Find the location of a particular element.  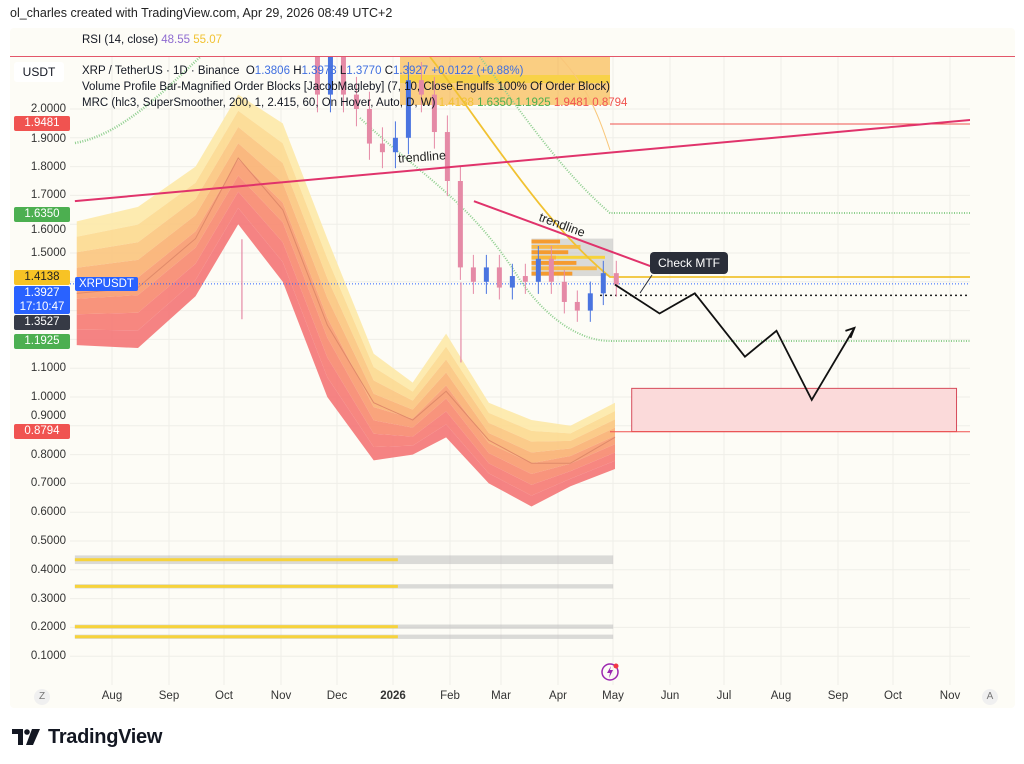

badge-value: 1.1925 is located at coordinates (42, 341).